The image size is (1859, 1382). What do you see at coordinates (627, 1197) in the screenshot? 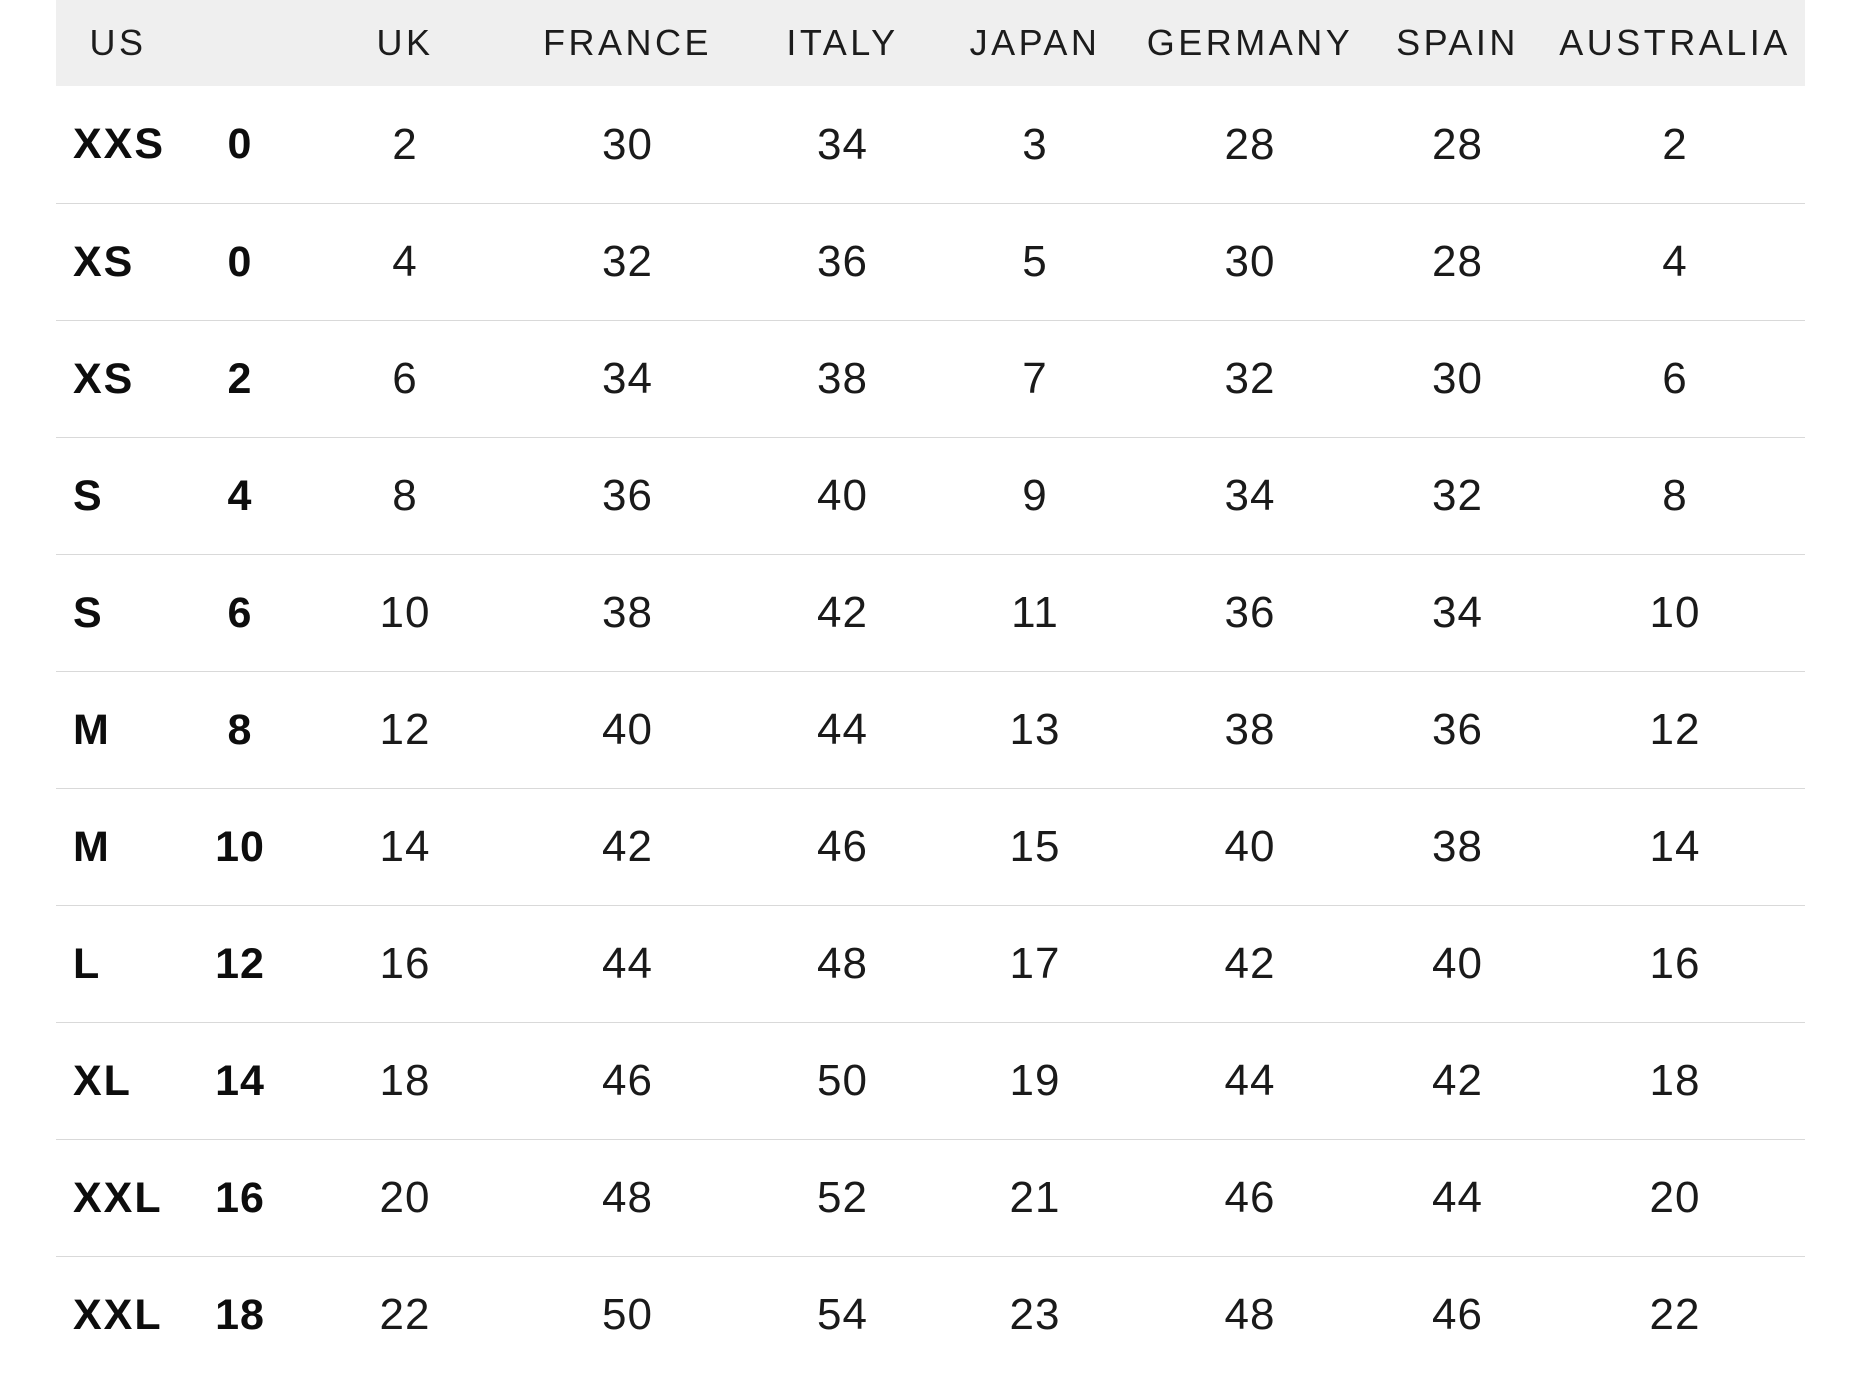
I see `france-size: 48` at bounding box center [627, 1197].